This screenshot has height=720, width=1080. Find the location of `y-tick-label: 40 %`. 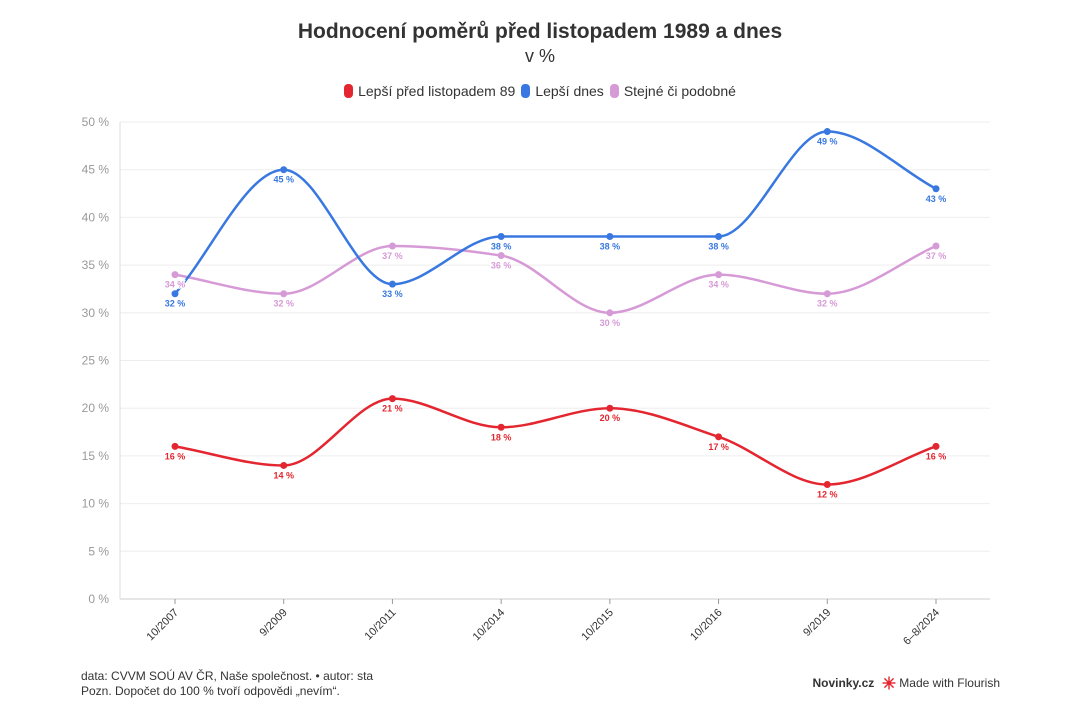

y-tick-label: 40 % is located at coordinates (96, 217).